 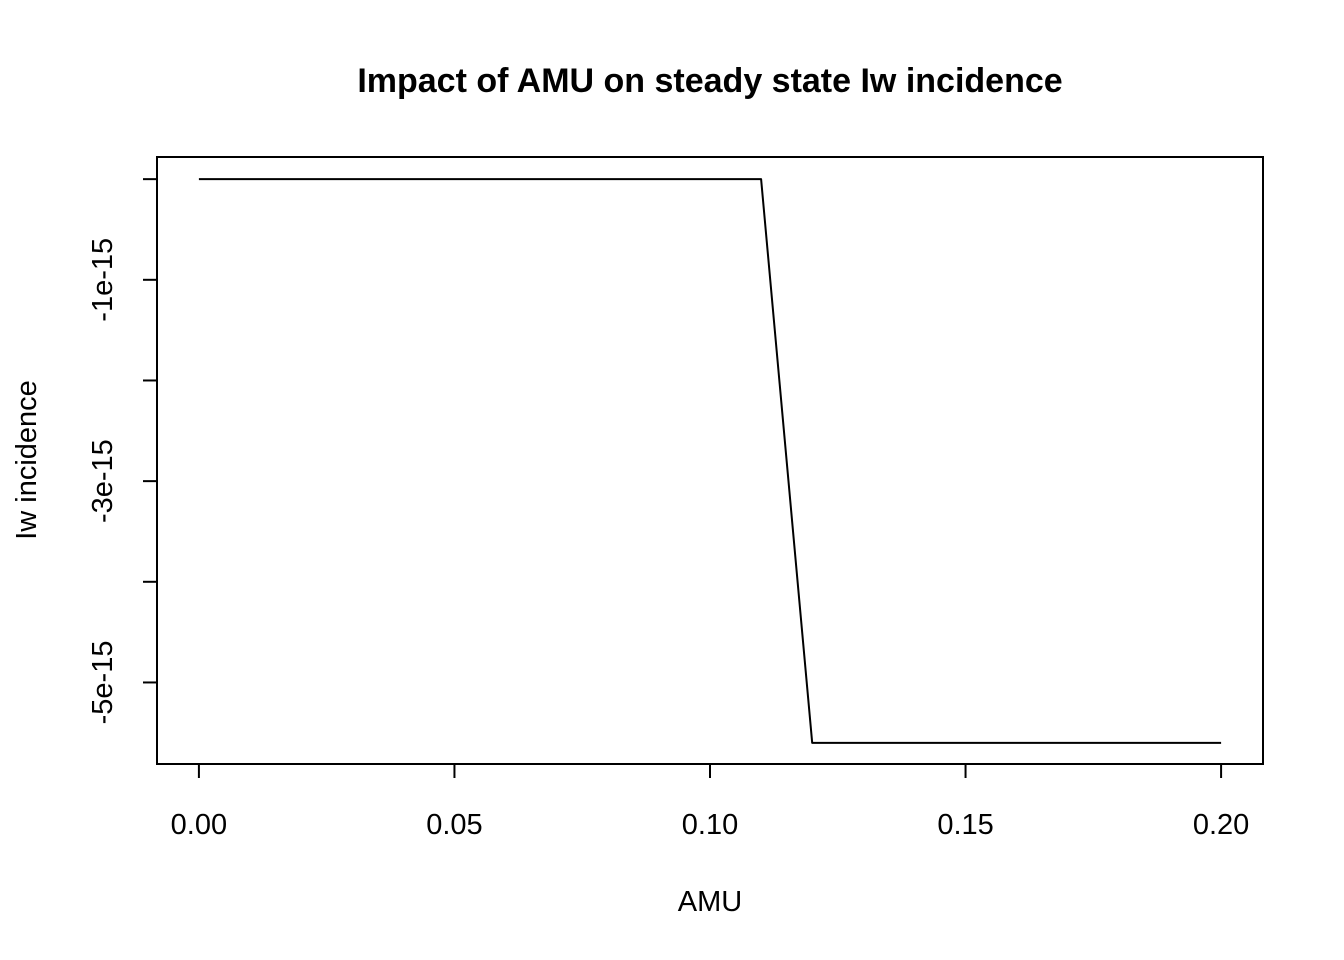 I want to click on x-tick-label: 0.10, so click(x=710, y=825).